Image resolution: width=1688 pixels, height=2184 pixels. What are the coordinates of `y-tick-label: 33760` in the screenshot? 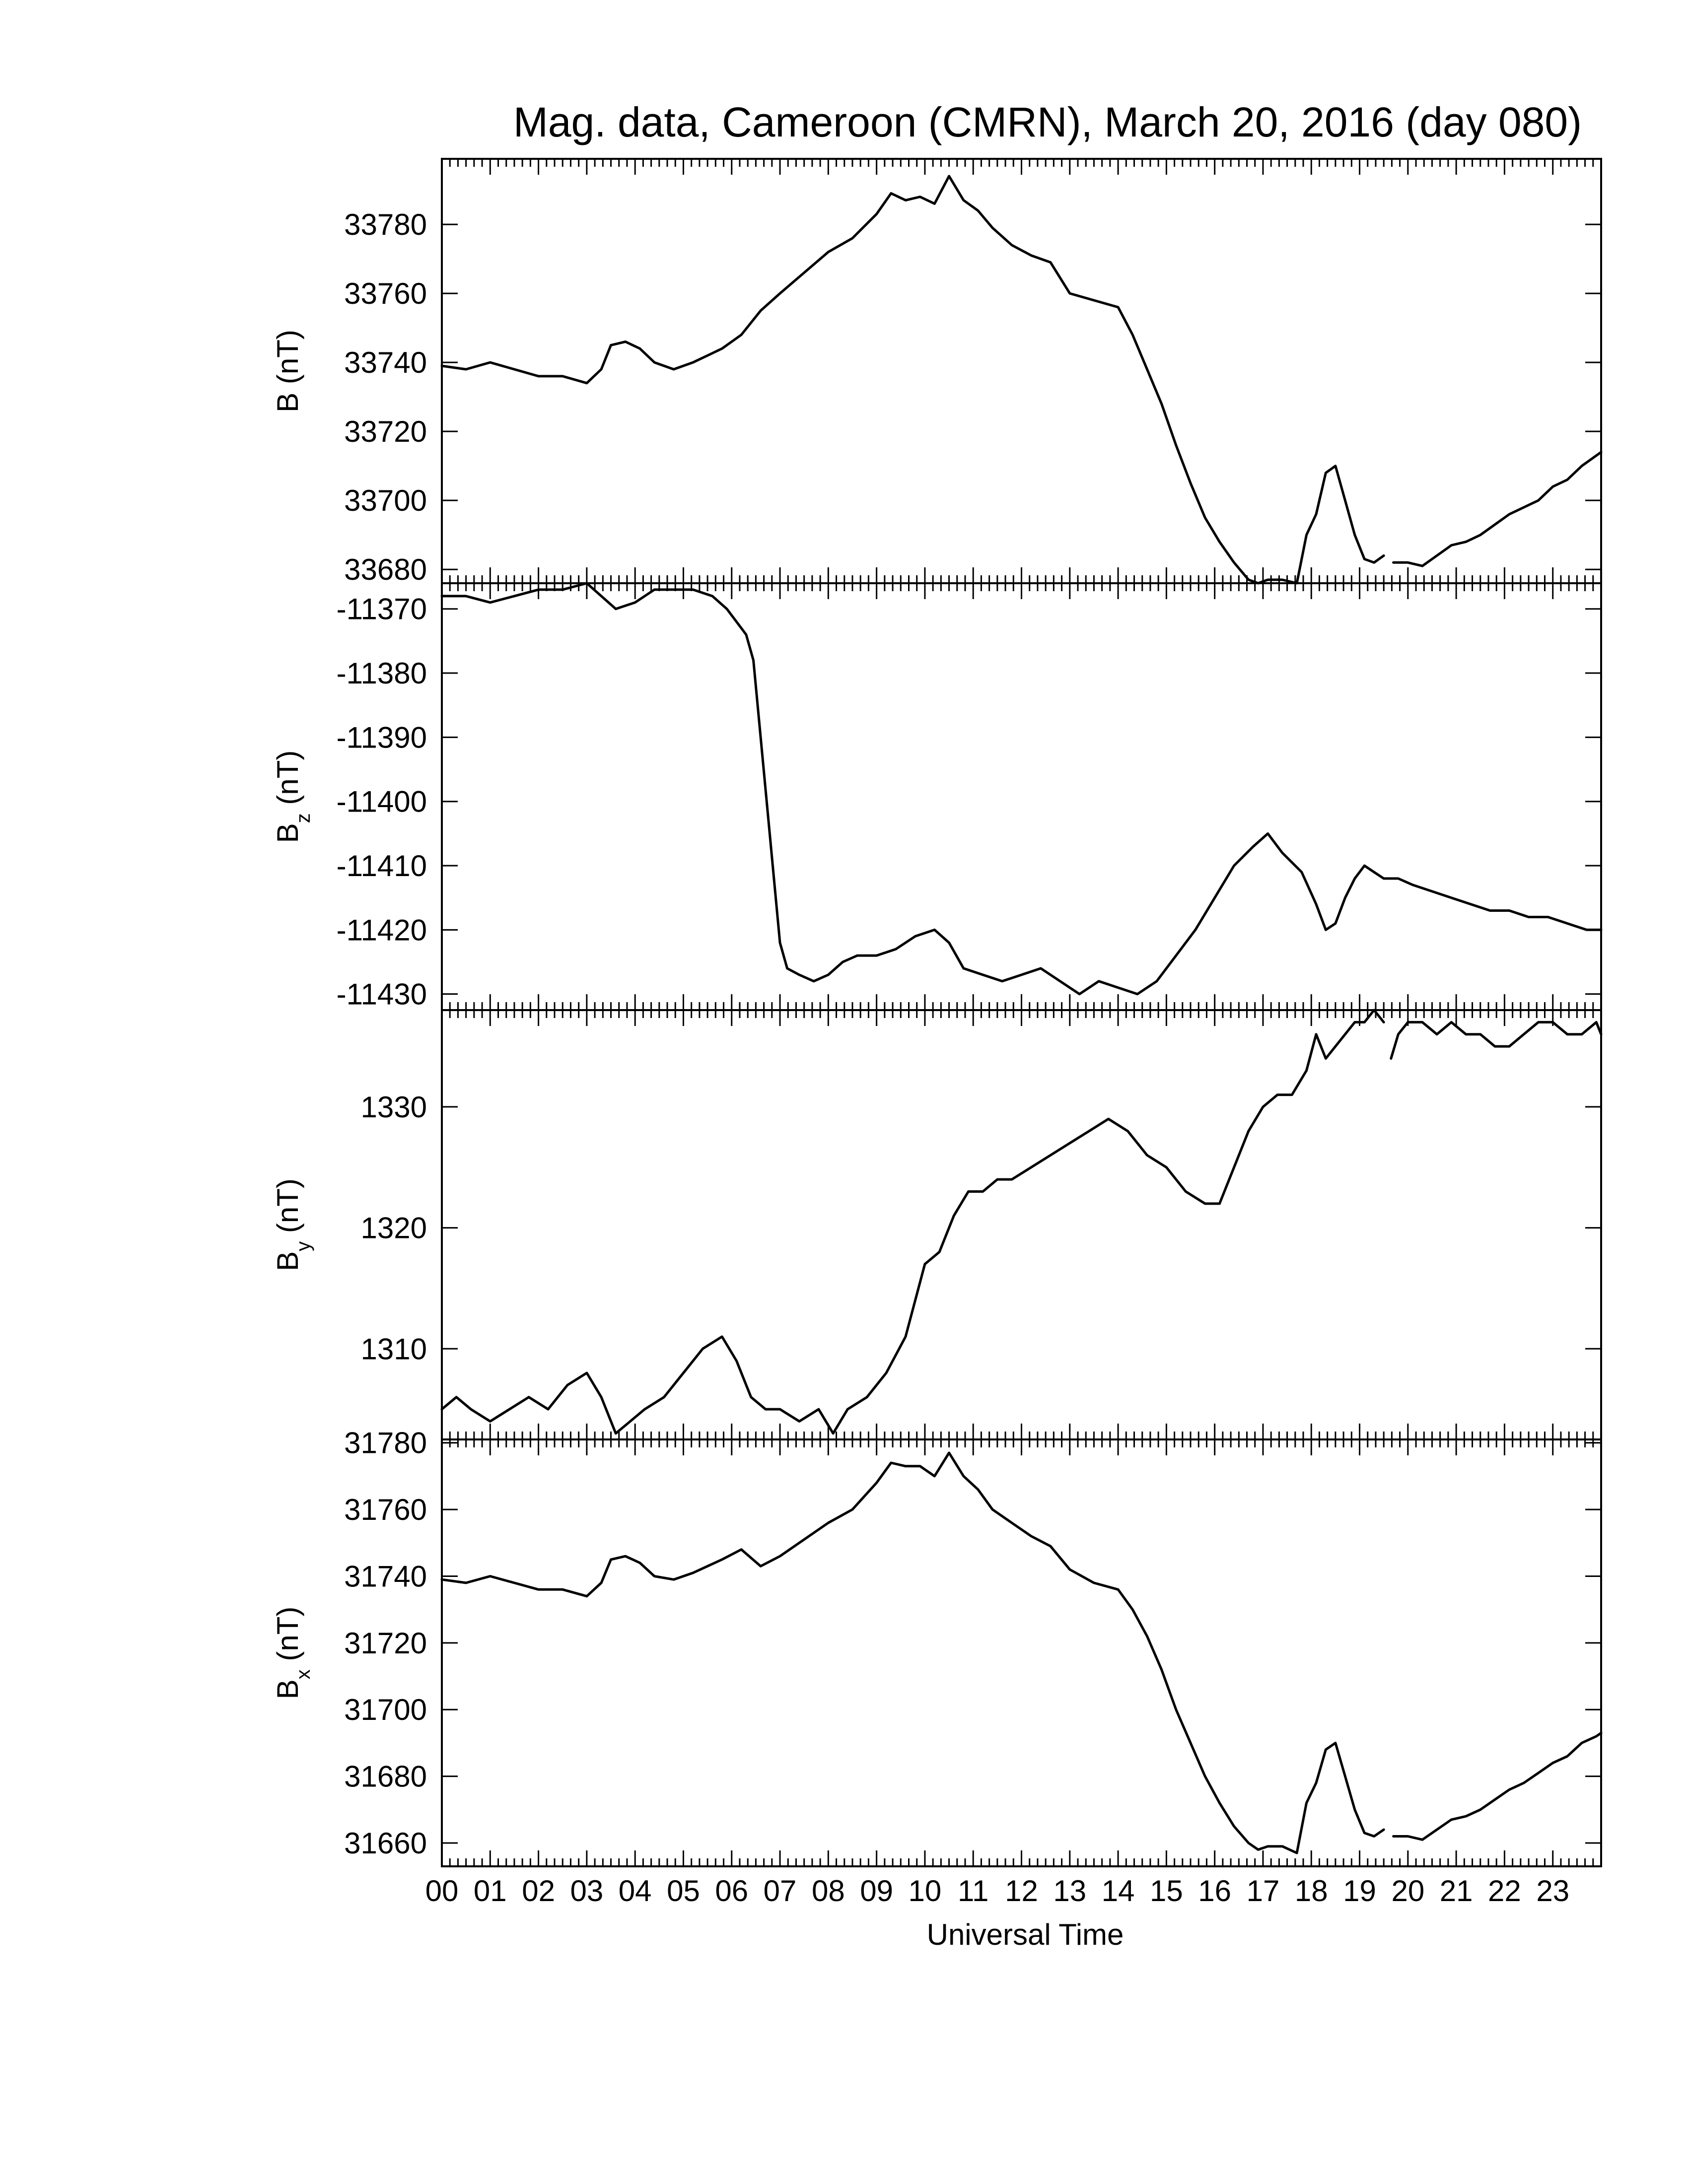 It's located at (385, 293).